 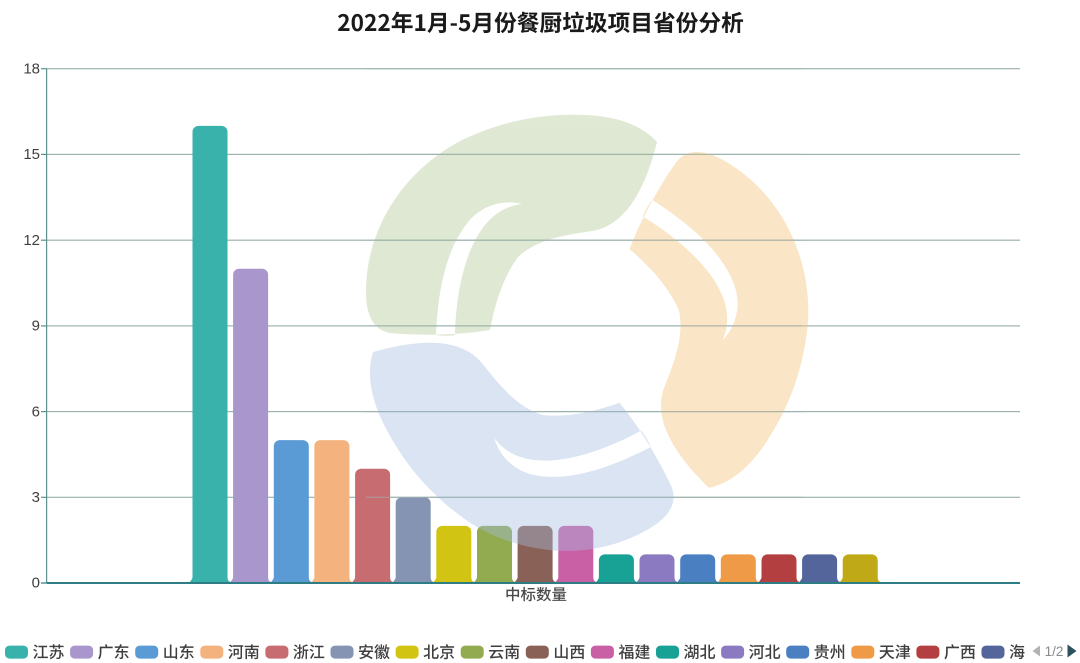 I want to click on svg-text: 3, so click(x=36, y=497).